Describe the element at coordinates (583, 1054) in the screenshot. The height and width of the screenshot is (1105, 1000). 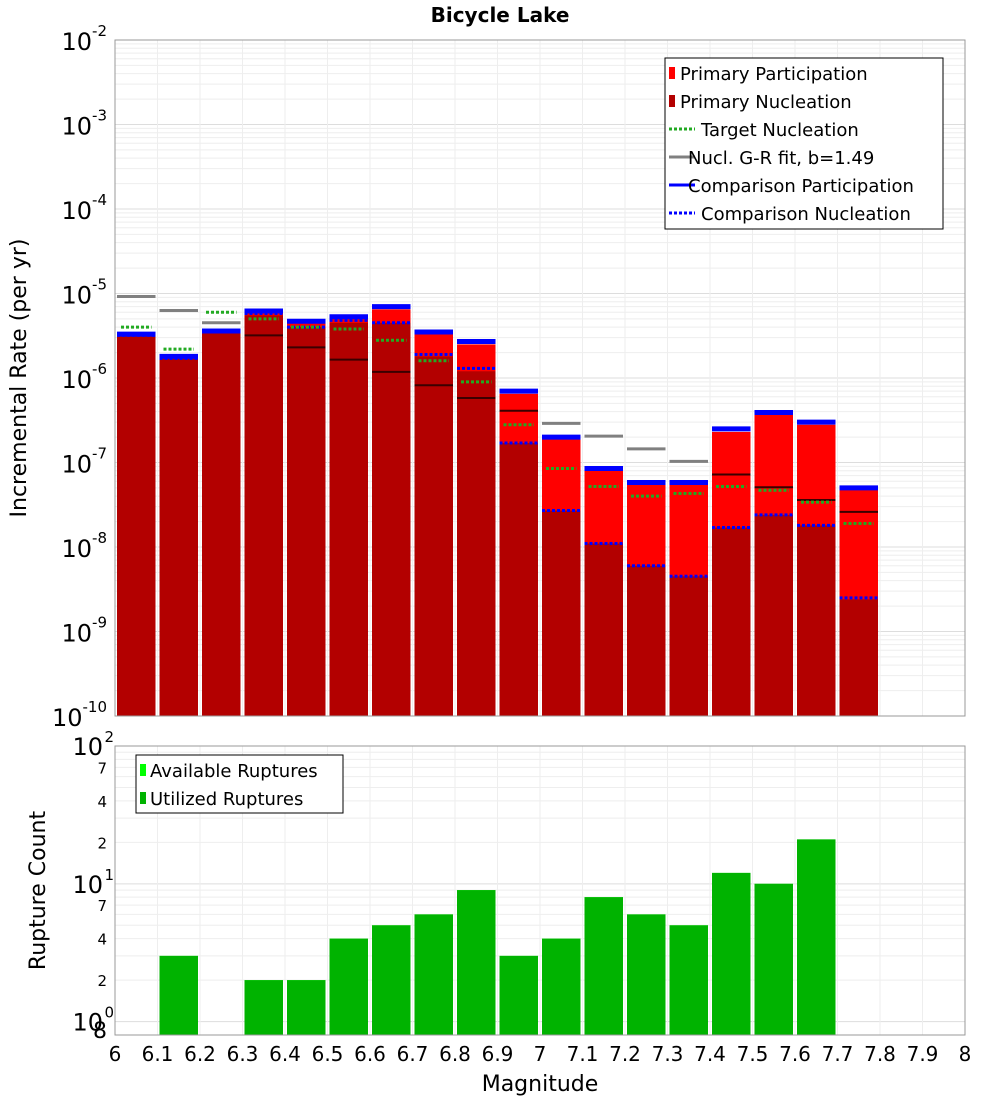
I see `x-tick-label: 7.1` at that location.